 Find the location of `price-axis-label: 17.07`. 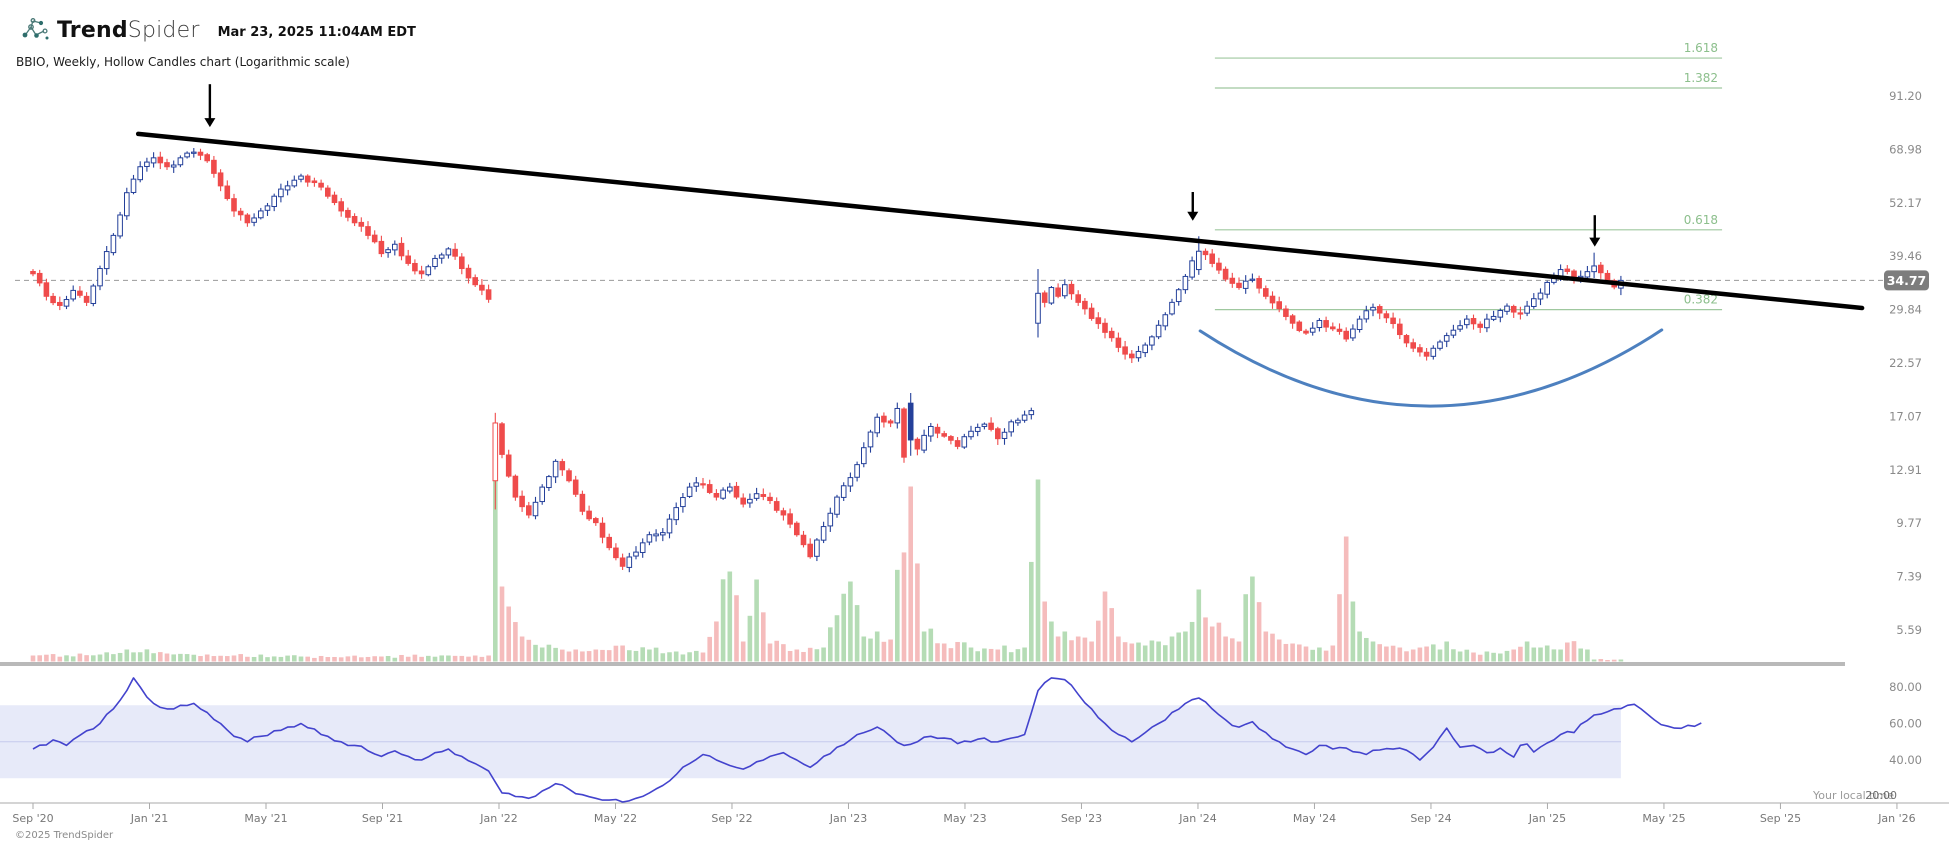

price-axis-label: 17.07 is located at coordinates (1905, 416).